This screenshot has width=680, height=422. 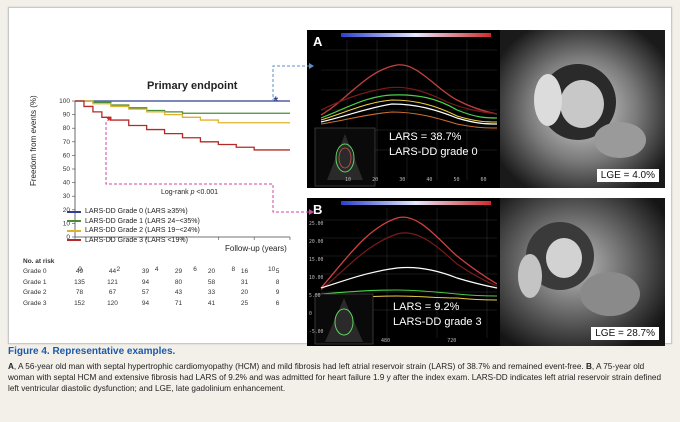 I want to click on risk-row-grade-2: Grade 2 78 67 57 43 33 20 9, so click(x=151, y=293).